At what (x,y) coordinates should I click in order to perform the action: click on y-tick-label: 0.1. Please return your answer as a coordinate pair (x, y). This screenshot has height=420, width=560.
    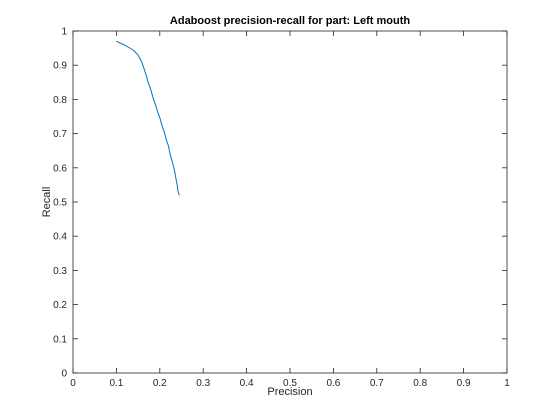
    Looking at the image, I should click on (60, 339).